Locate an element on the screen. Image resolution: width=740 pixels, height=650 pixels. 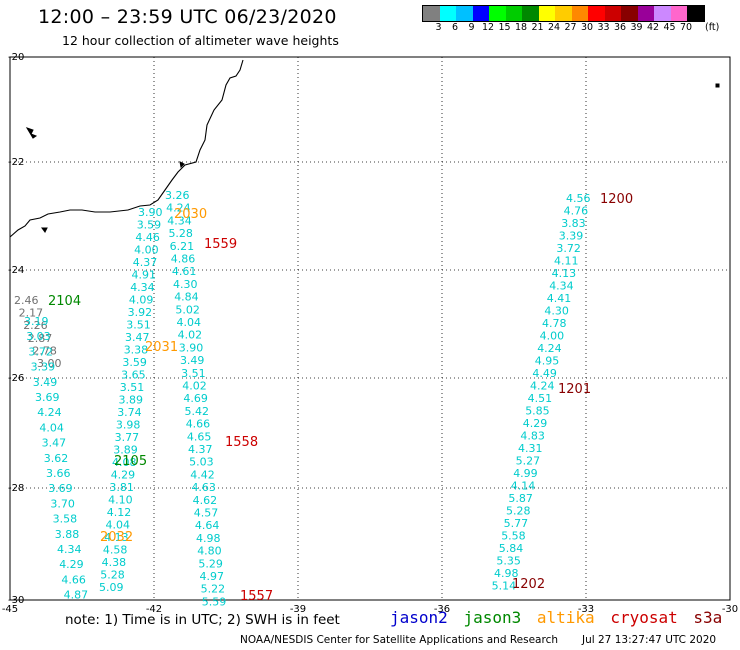
jason3-swh-value-gray: 2.87 is located at coordinates (40, 338).